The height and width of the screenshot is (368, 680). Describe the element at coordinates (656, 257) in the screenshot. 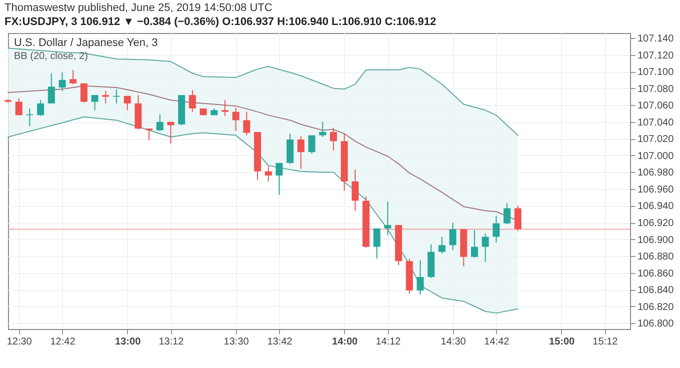

I see `y-tick-label: 106.880` at that location.